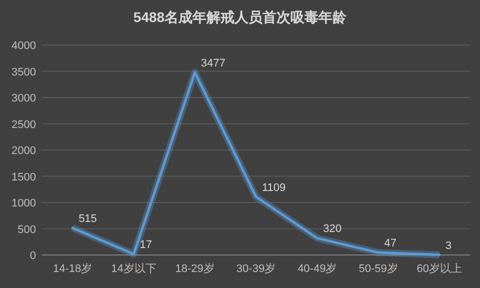 The height and width of the screenshot is (288, 480). What do you see at coordinates (24, 98) in the screenshot?
I see `y-tick-label: 3000` at bounding box center [24, 98].